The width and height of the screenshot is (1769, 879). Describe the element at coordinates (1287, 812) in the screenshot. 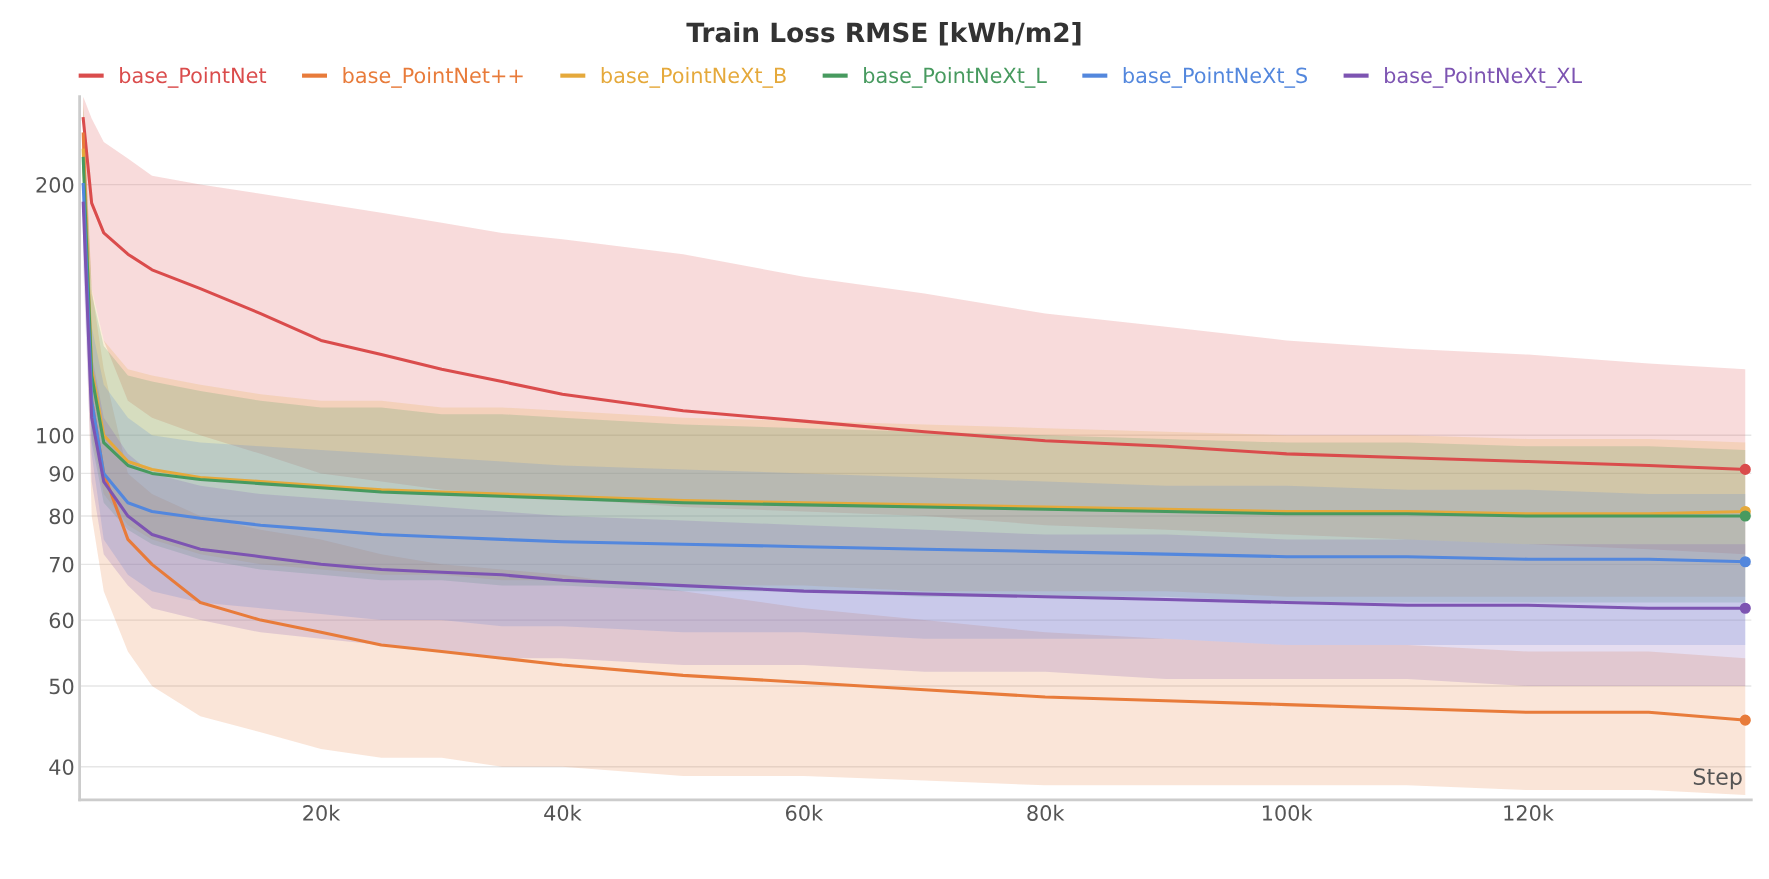

I see `x-tick-label: 100k` at that location.